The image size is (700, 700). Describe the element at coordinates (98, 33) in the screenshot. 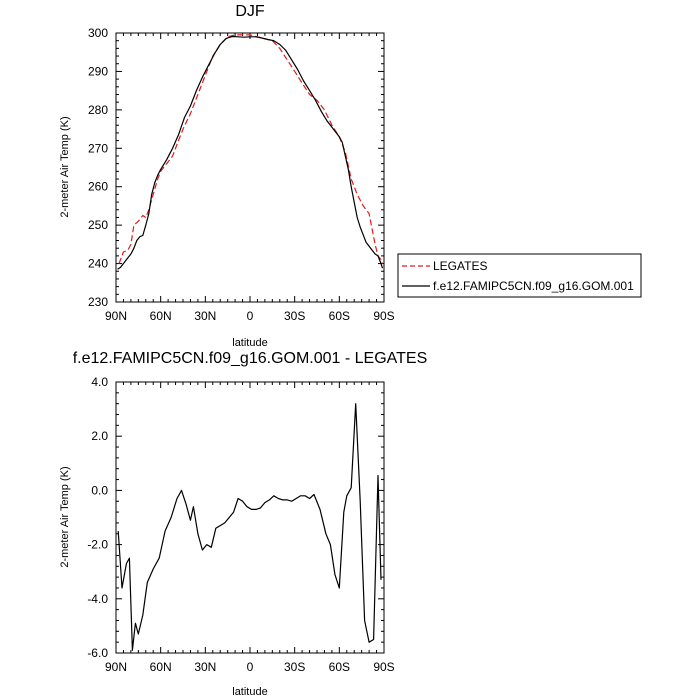

I see `y-tick-label: 300` at that location.